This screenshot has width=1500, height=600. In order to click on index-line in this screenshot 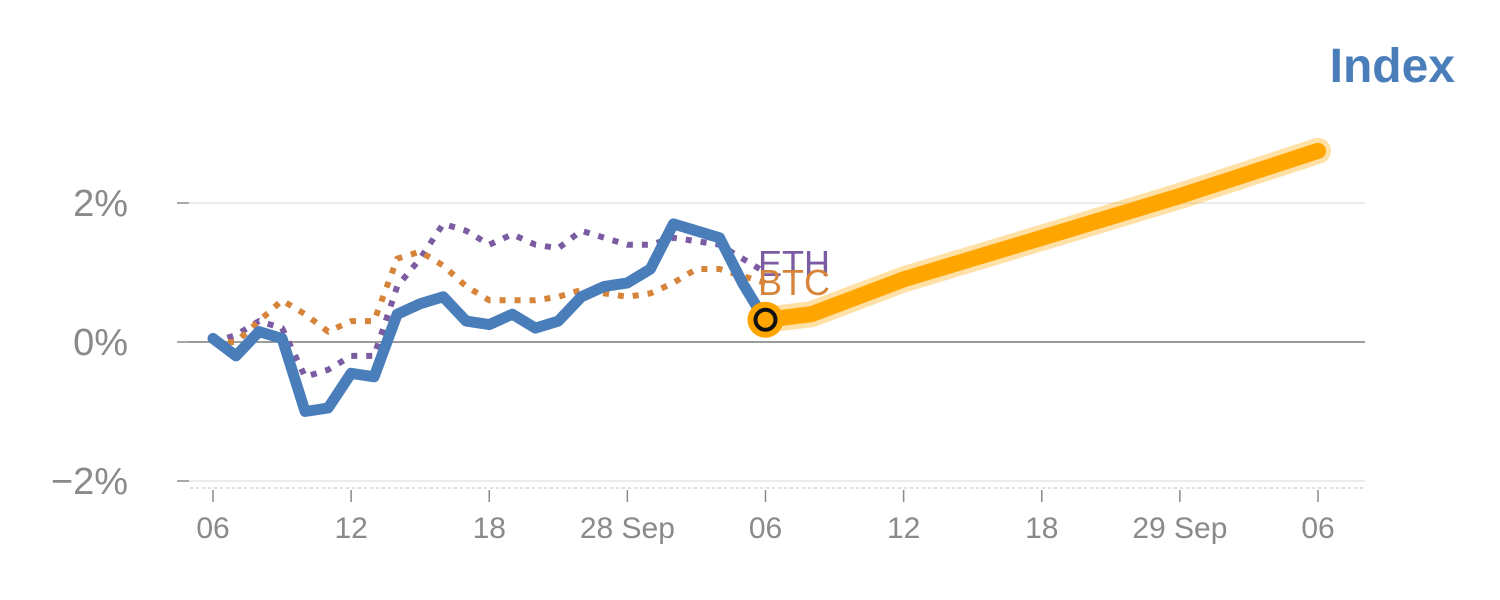, I will do `click(489, 317)`.